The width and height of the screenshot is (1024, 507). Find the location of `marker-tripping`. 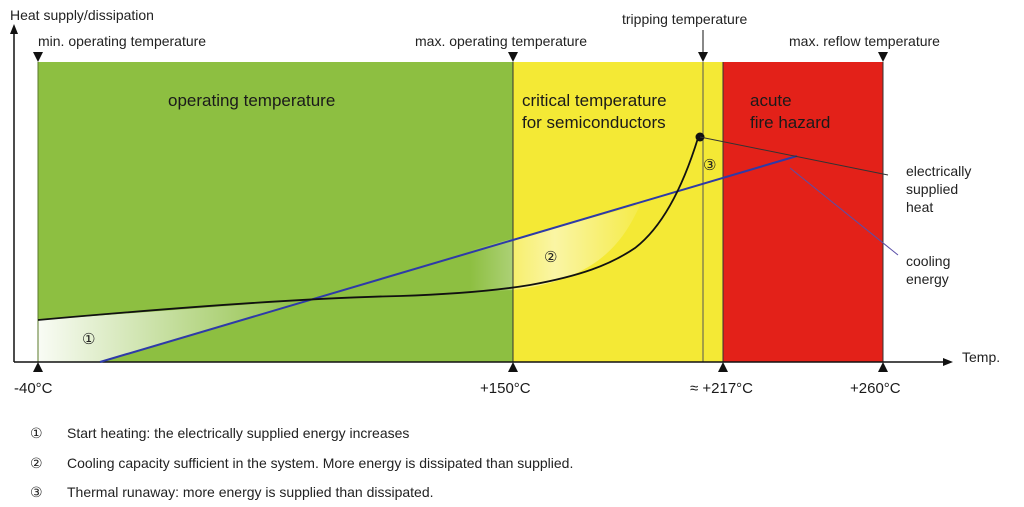

marker-tripping is located at coordinates (703, 57).